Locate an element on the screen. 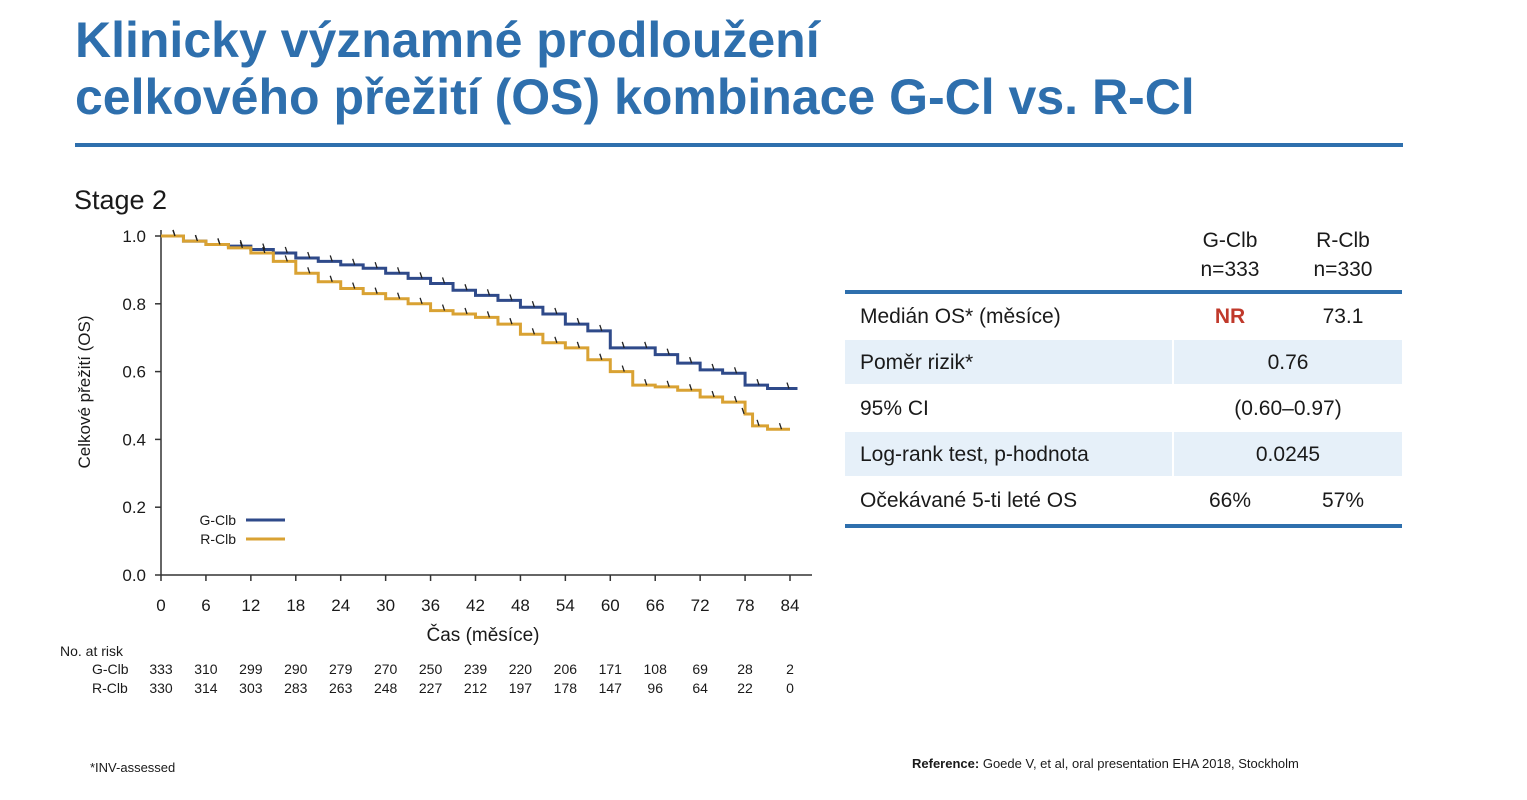  stats-col-b-header: R-Clb n=330 is located at coordinates (1343, 255).